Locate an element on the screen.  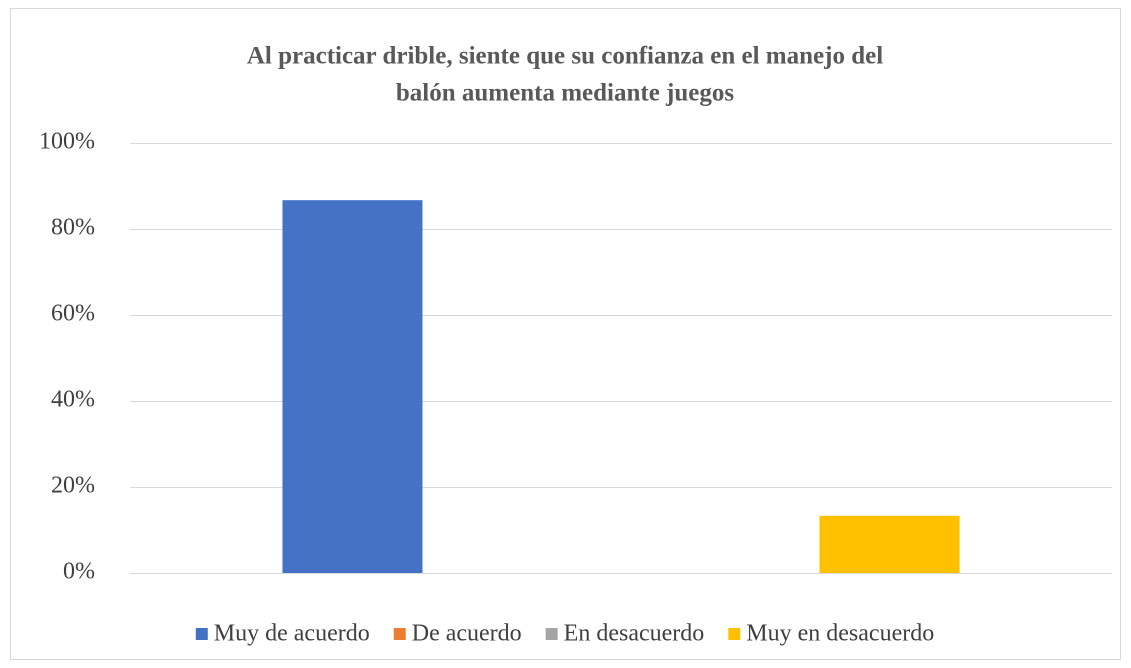
y-tick-label: 80% is located at coordinates (73, 228).